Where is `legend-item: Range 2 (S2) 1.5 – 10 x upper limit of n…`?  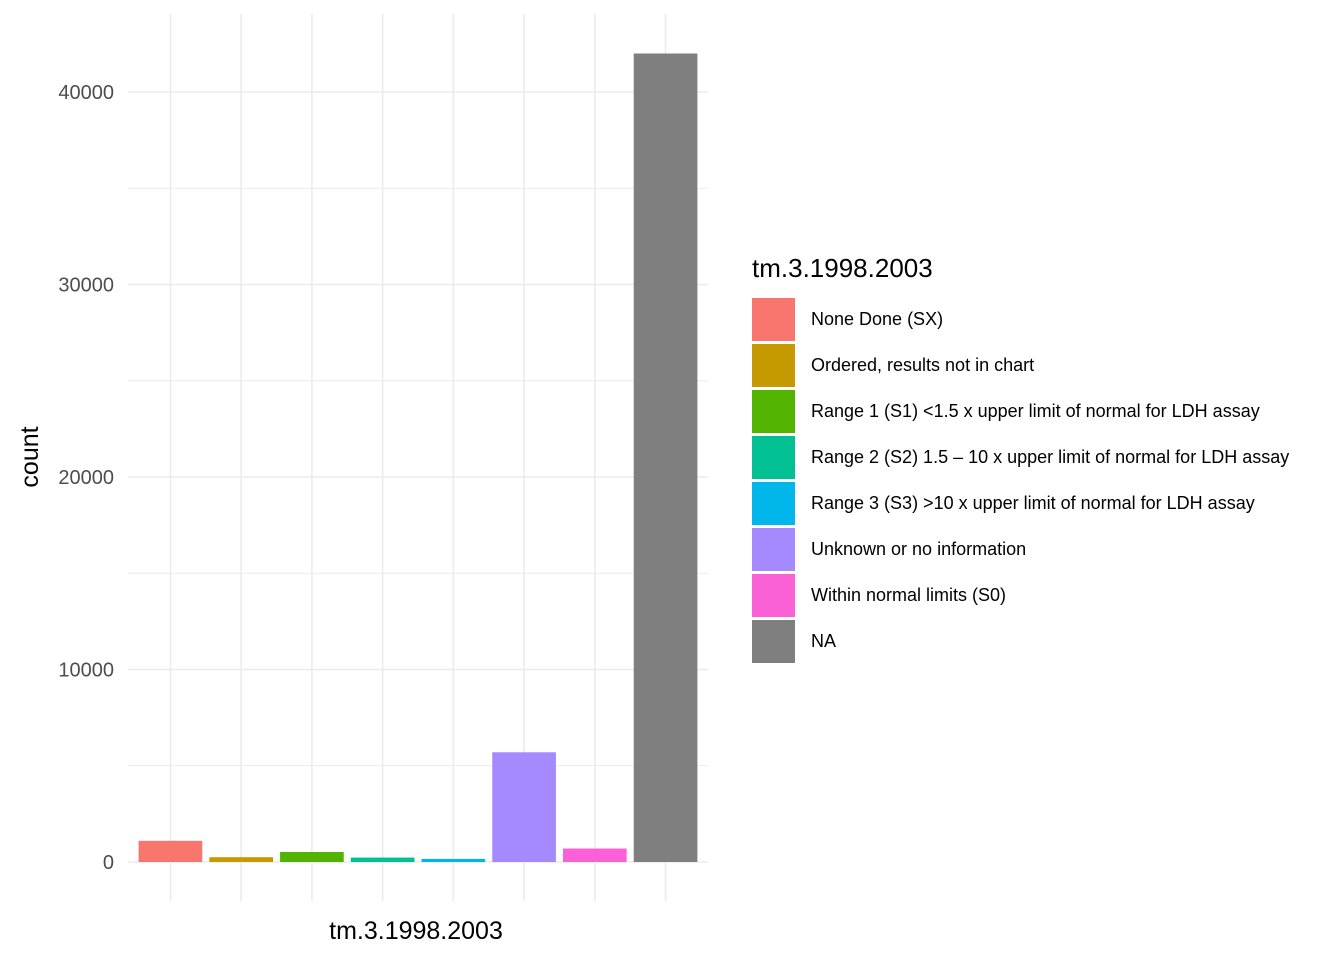
legend-item: Range 2 (S2) 1.5 – 10 x upper limit of n… is located at coordinates (1020, 457).